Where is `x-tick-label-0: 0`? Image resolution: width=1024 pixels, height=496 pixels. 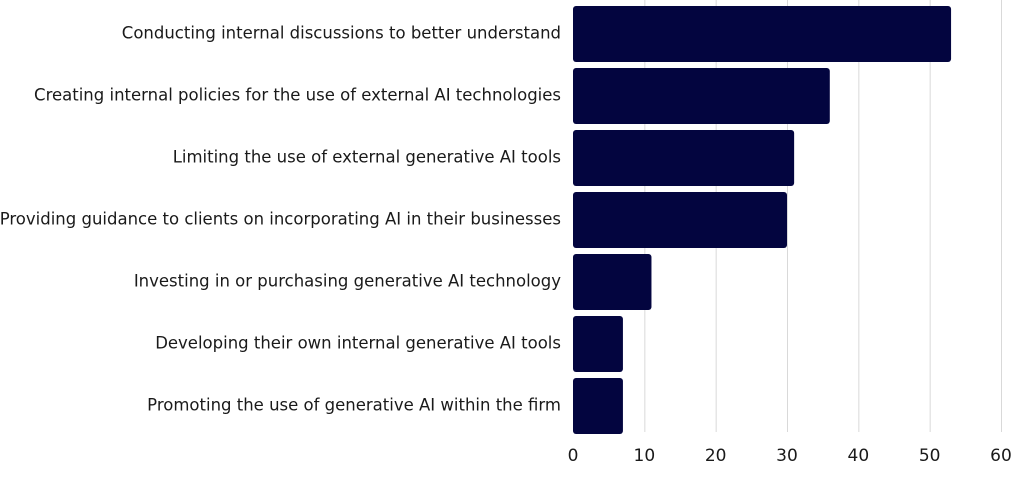 x-tick-label-0: 0 is located at coordinates (573, 456).